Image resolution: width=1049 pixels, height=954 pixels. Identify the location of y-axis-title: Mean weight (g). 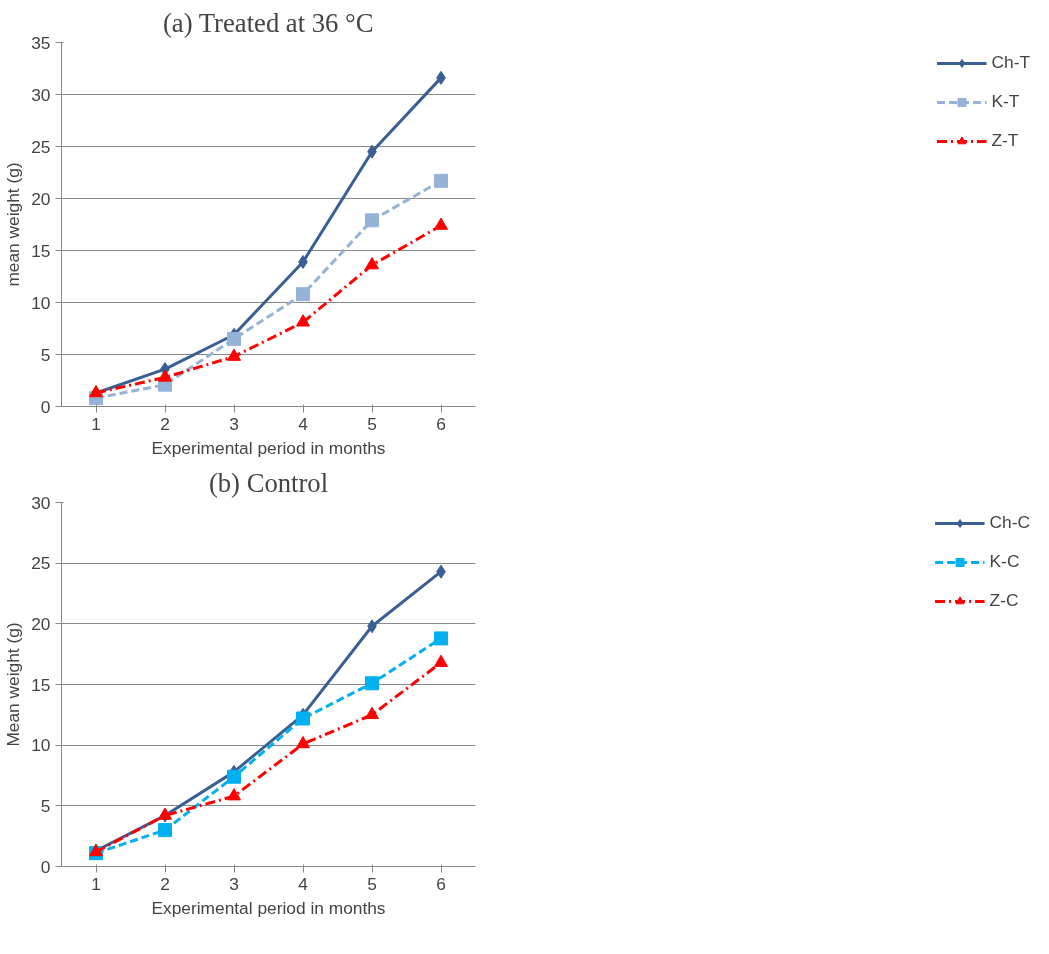
(13, 684).